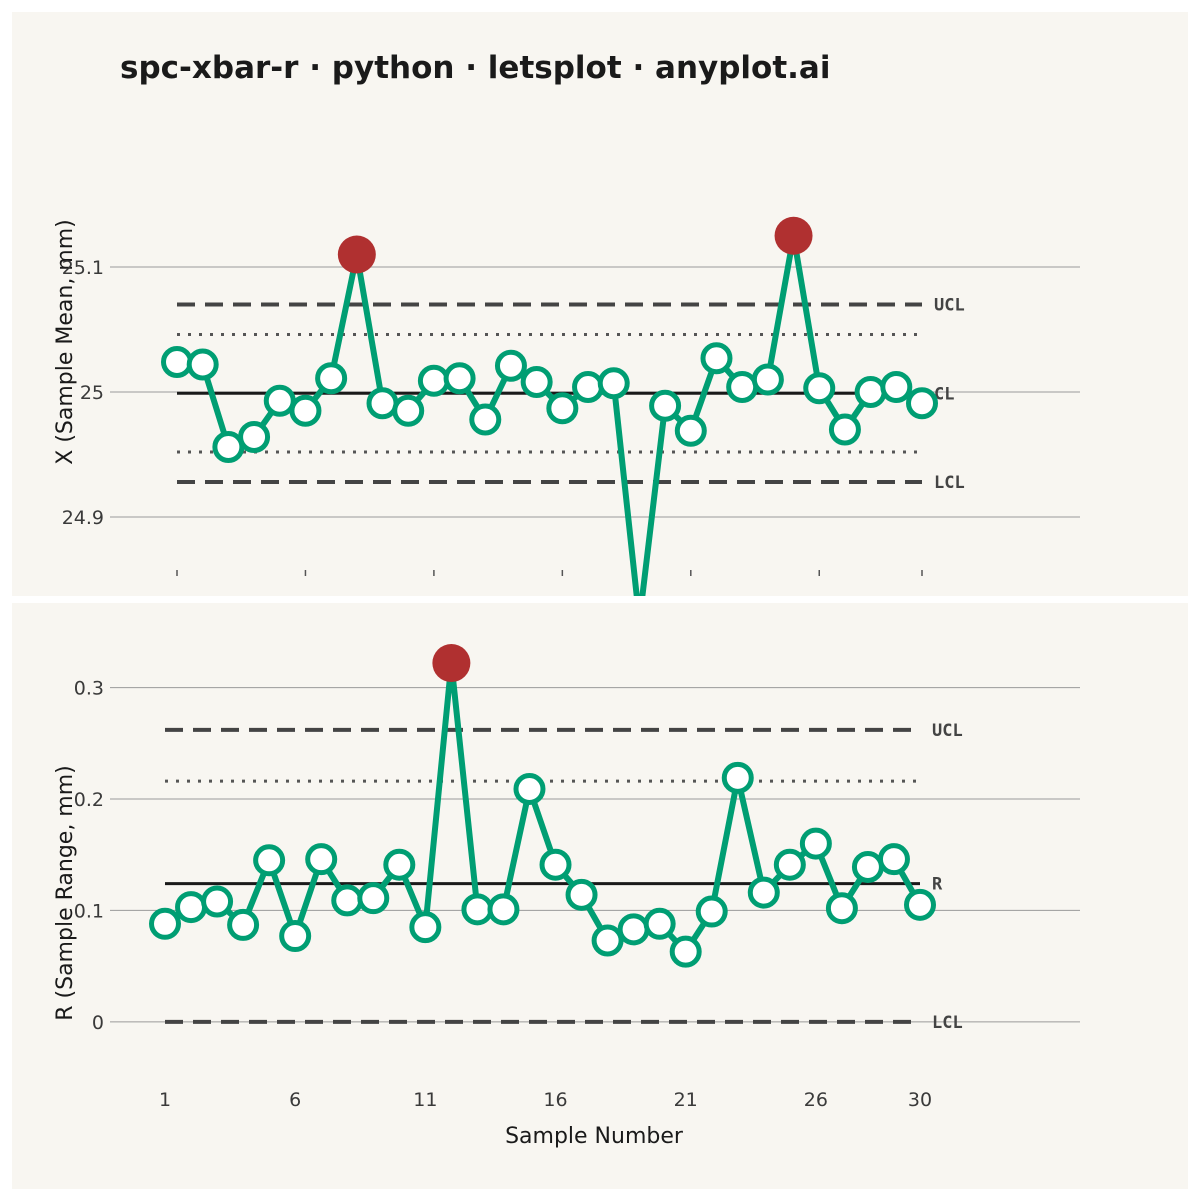 The height and width of the screenshot is (1200, 1200). I want to click on range-y-tick-label: 0, so click(98, 1023).